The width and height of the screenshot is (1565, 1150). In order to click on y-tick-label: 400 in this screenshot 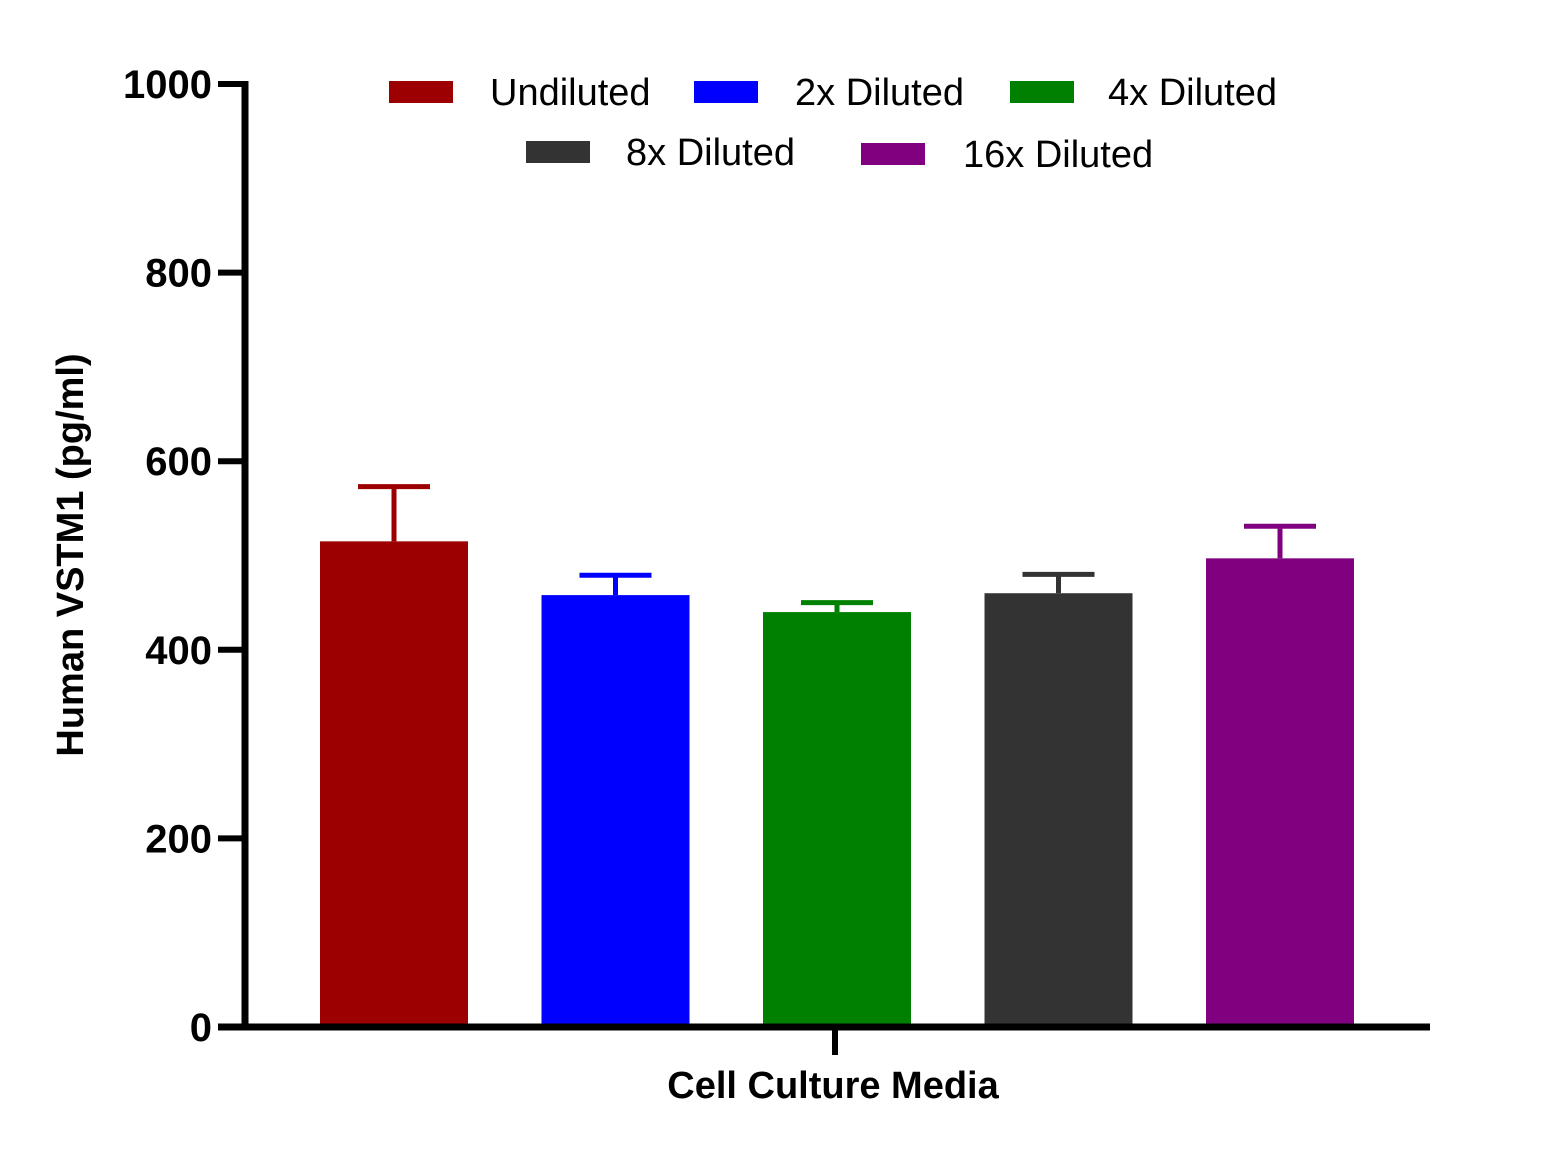, I will do `click(178, 651)`.